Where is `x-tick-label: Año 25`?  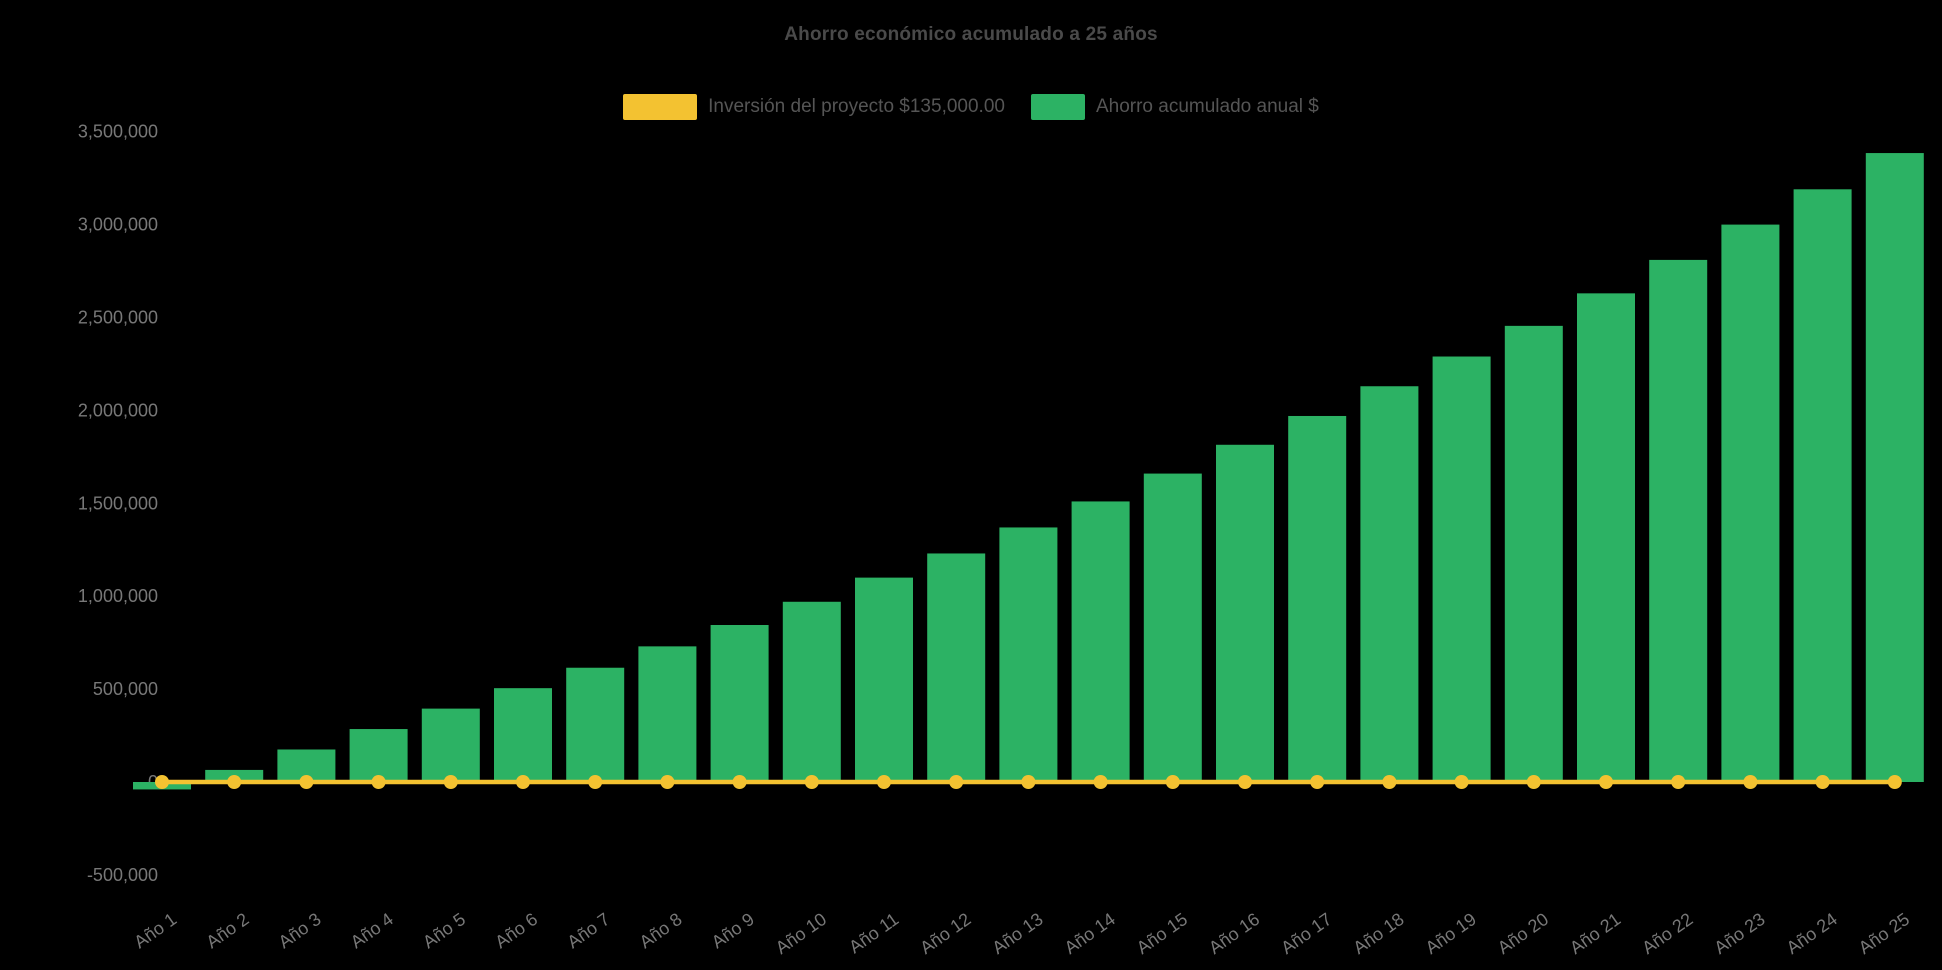
x-tick-label: Año 25 is located at coordinates (1884, 933).